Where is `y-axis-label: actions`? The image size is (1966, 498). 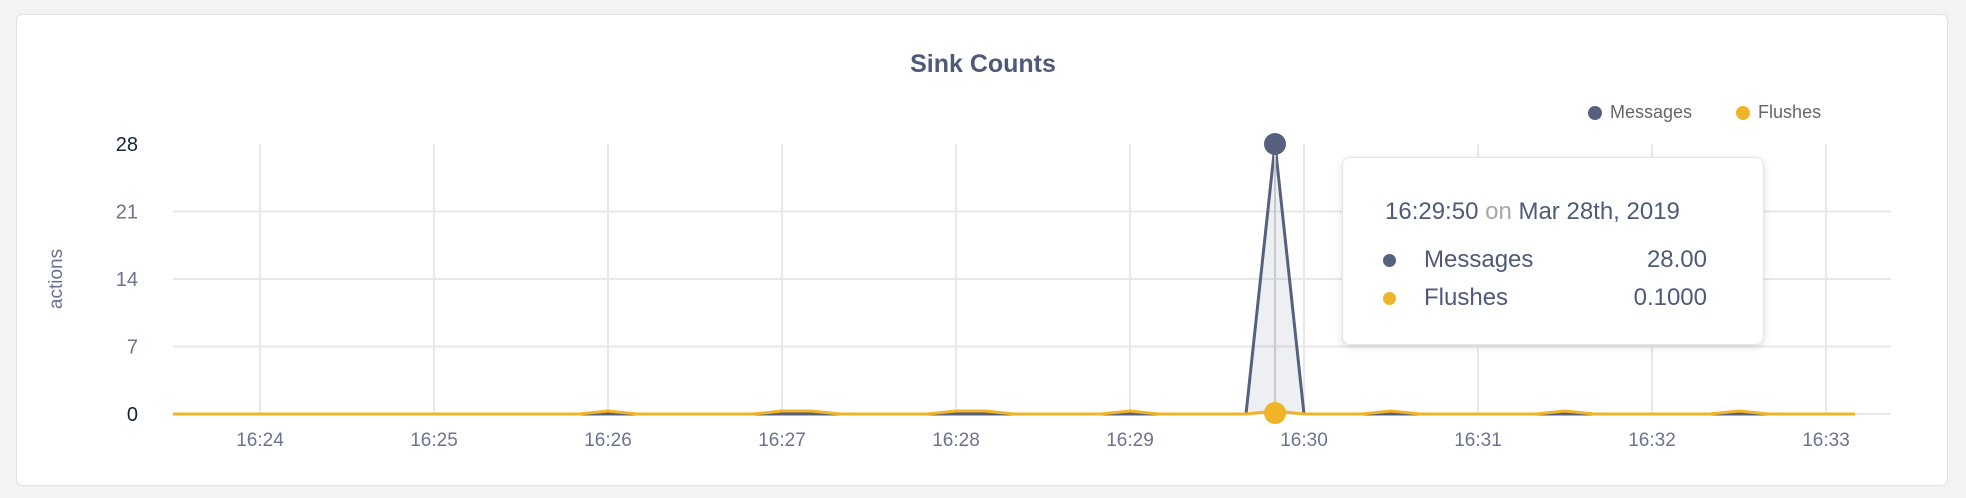 y-axis-label: actions is located at coordinates (56, 279).